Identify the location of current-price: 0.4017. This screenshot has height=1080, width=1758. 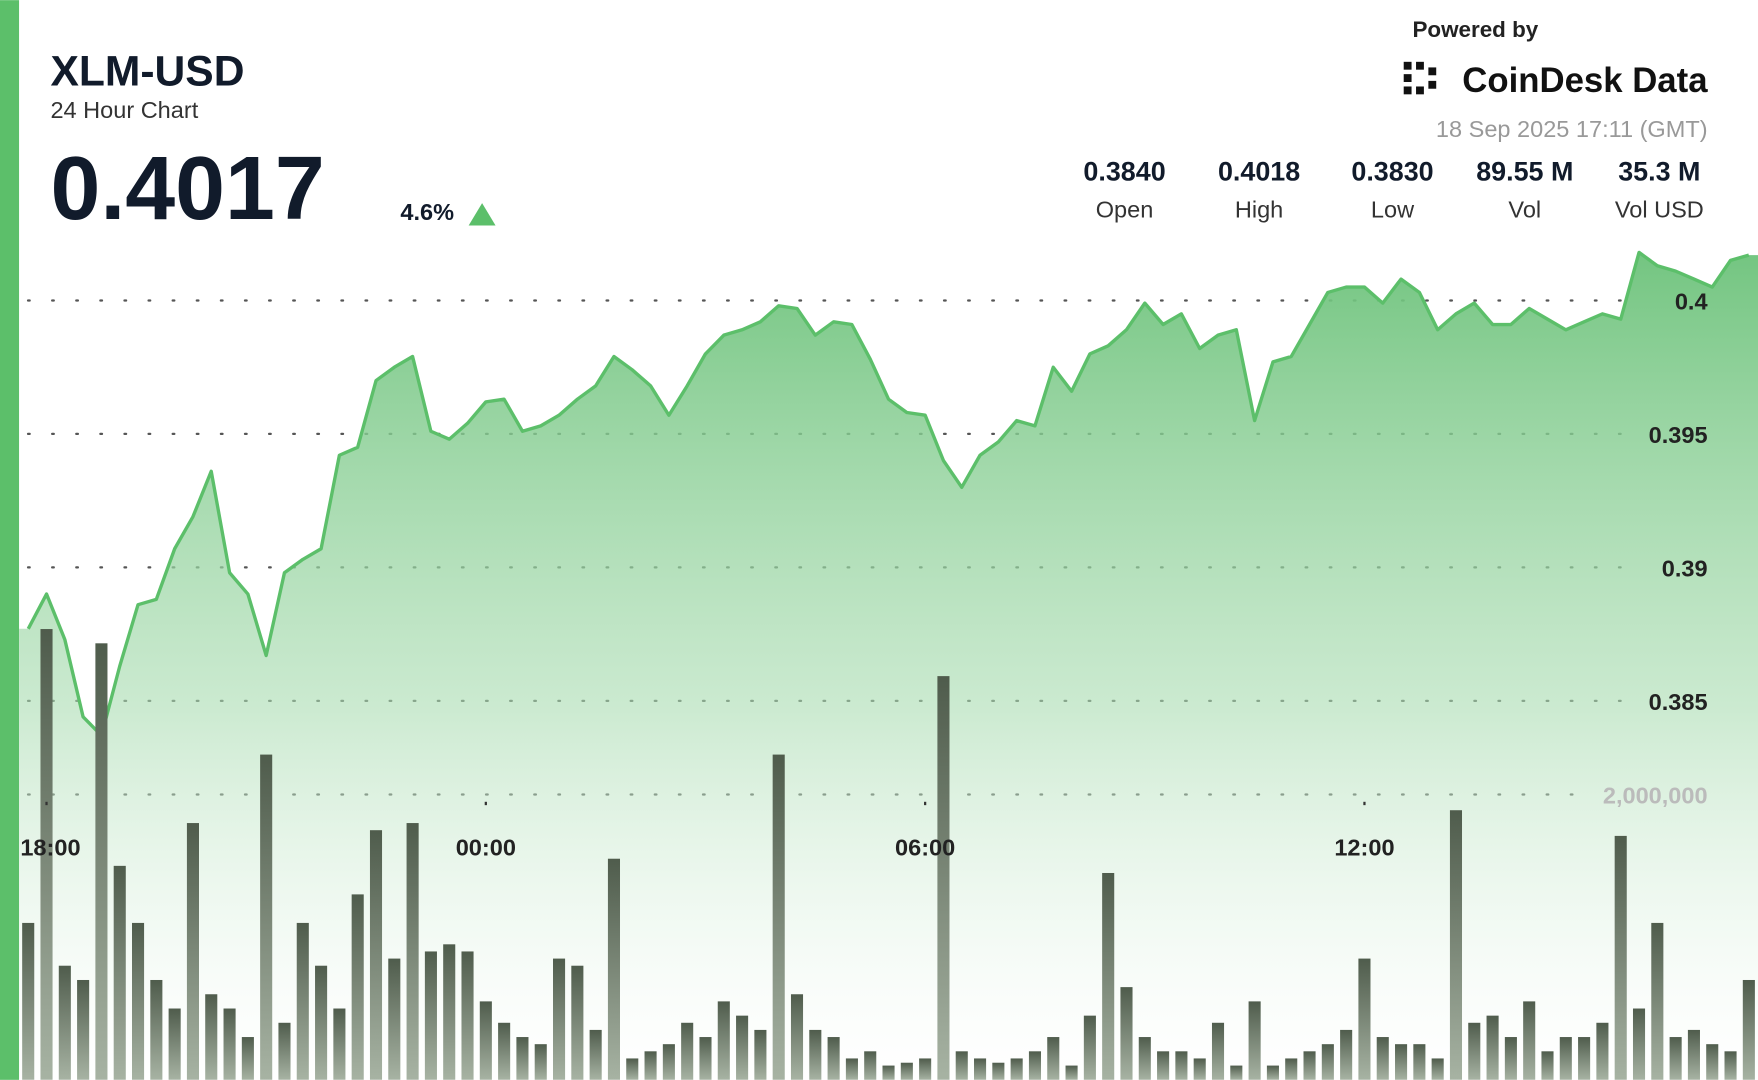
(187, 189).